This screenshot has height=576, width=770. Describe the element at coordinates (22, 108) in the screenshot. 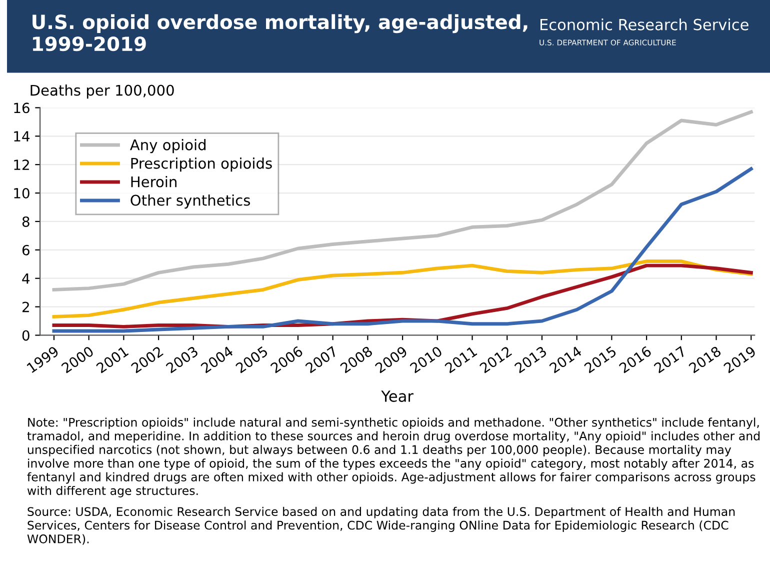

I see `y-tick-label: 16` at that location.